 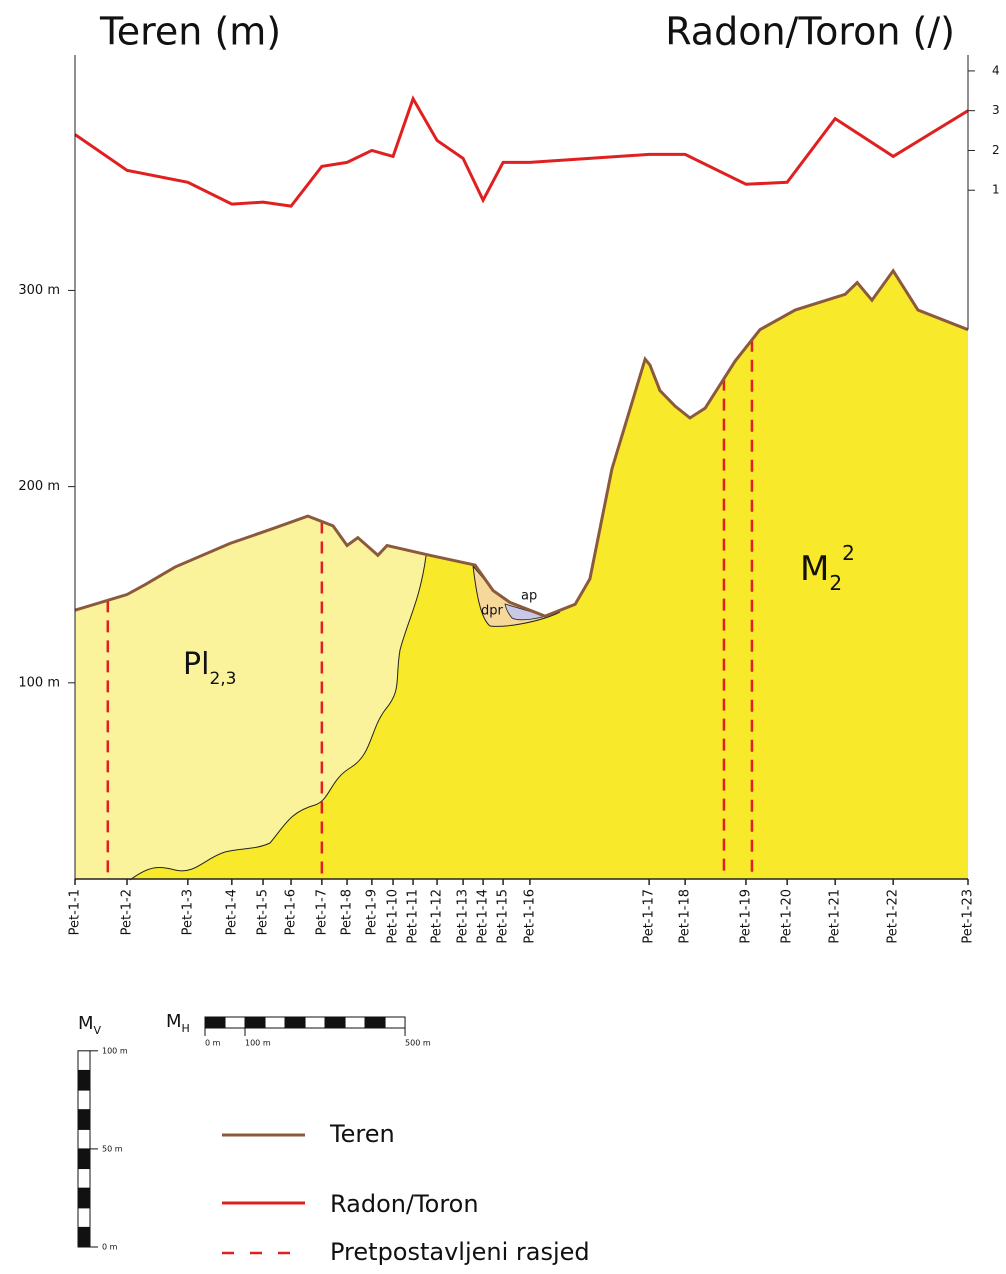 I want to click on x-tick-label: Pet-1-8, so click(x=347, y=912).